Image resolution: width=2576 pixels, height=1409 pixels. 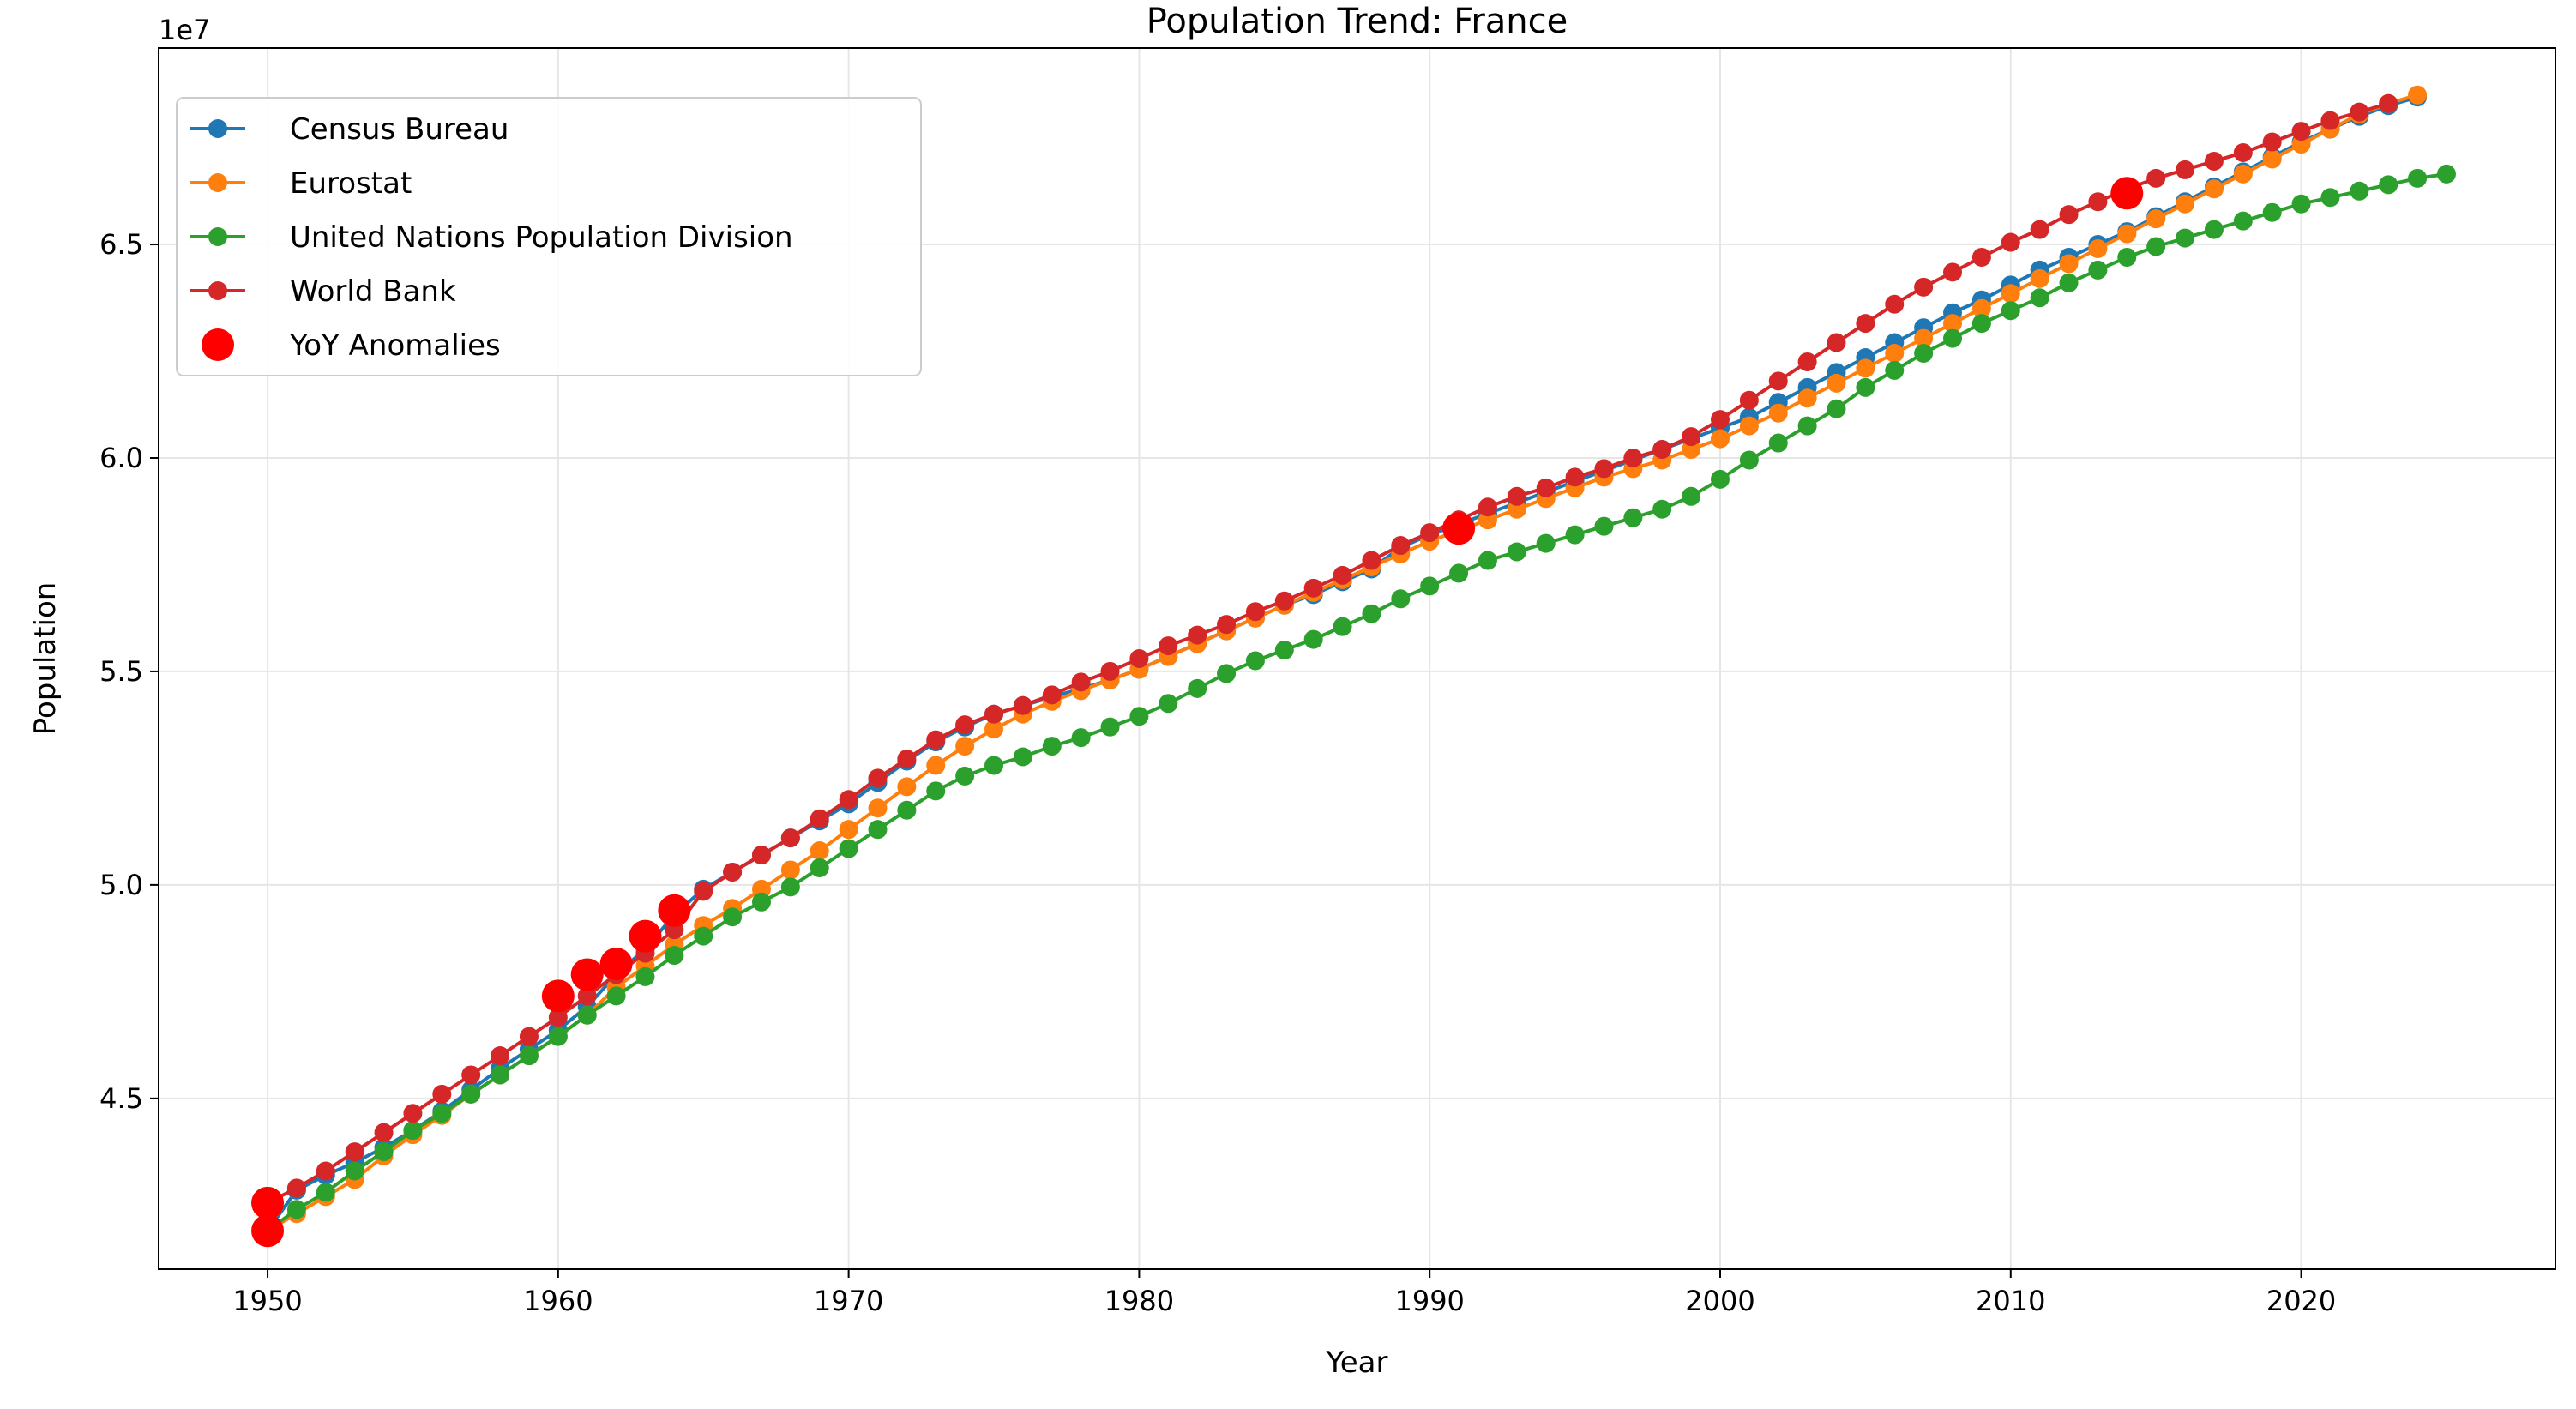 I want to click on x-tick-label: 1970, so click(x=848, y=1301).